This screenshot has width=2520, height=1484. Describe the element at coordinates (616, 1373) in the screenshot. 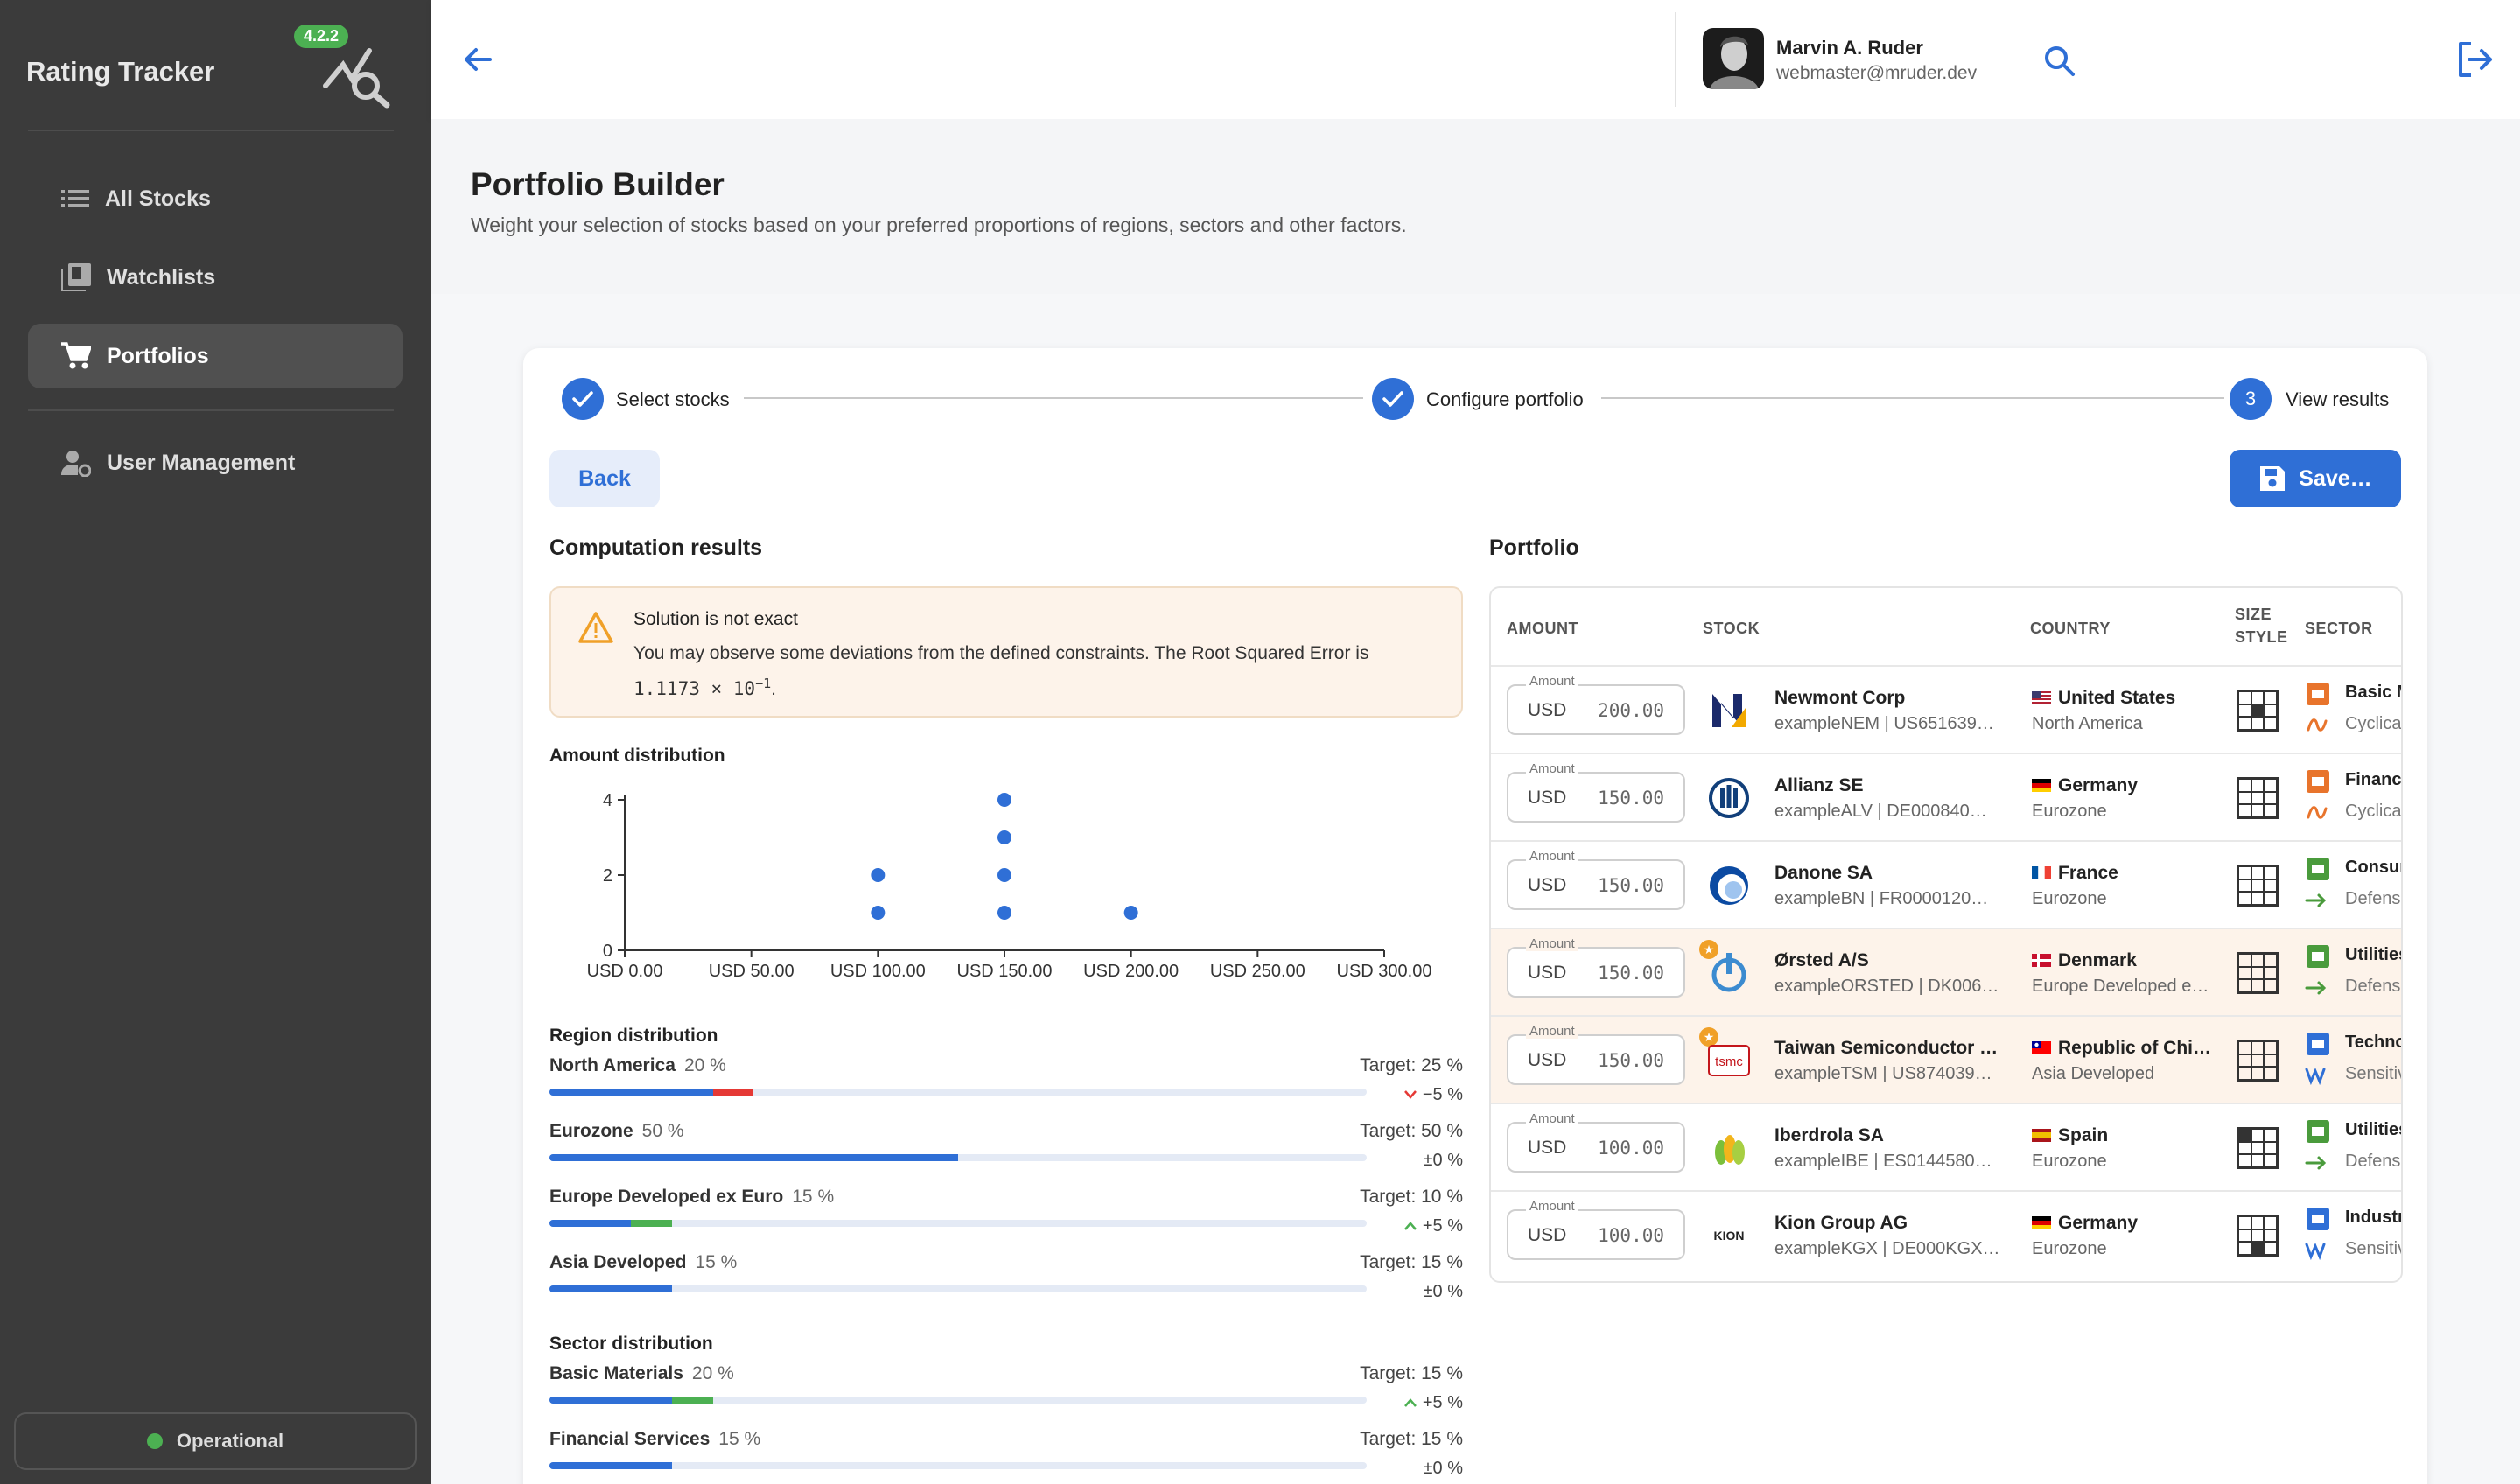

I see `distribution-name: Basic Materials` at that location.